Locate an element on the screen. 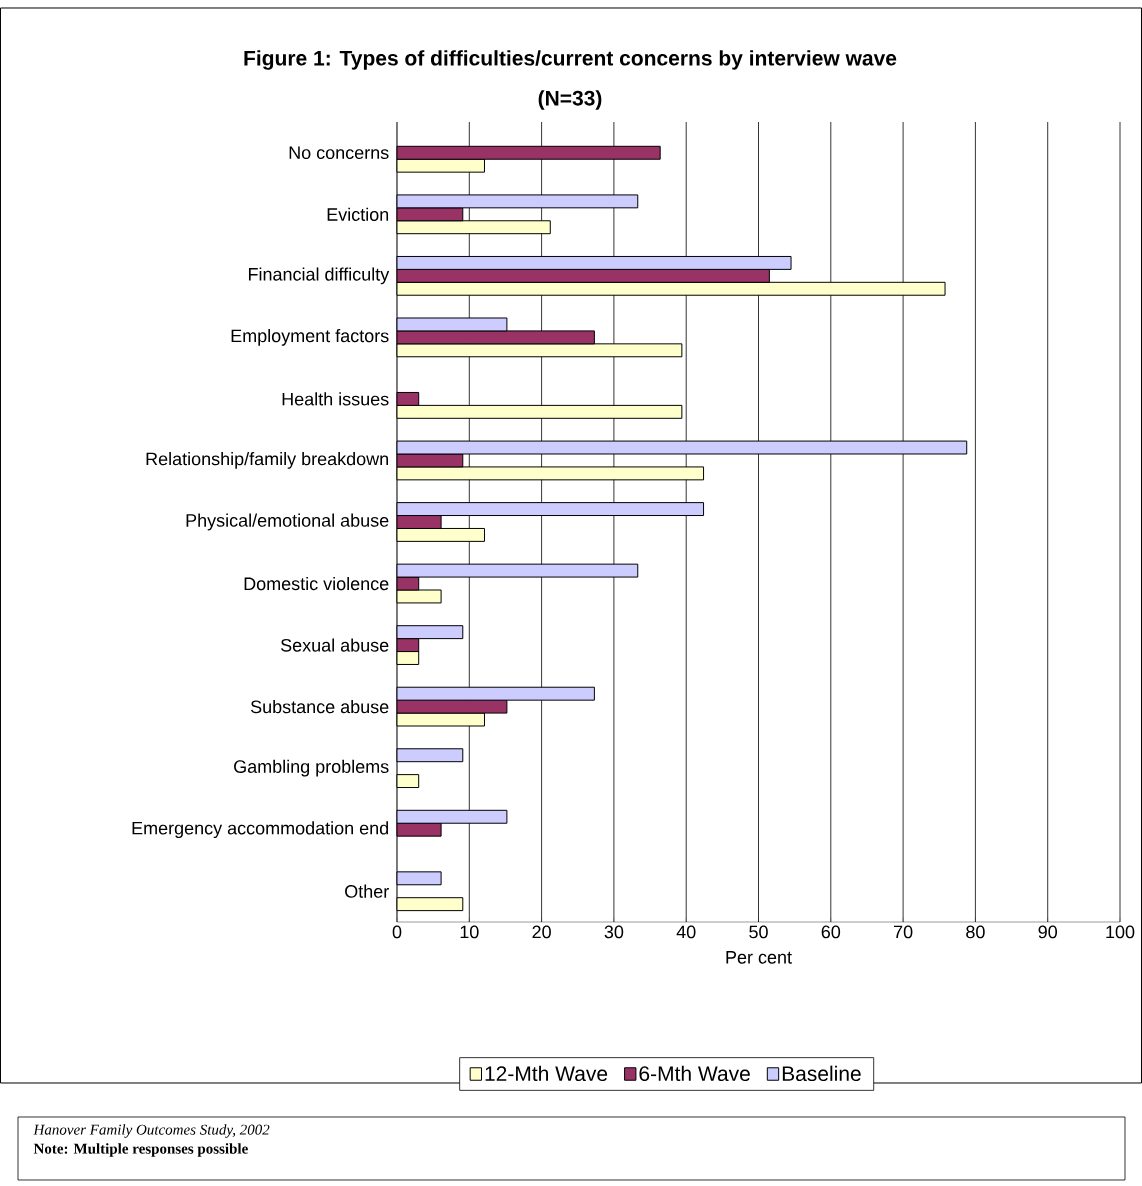 The height and width of the screenshot is (1186, 1142). legend-label: 12-Mth Wave is located at coordinates (546, 1073).